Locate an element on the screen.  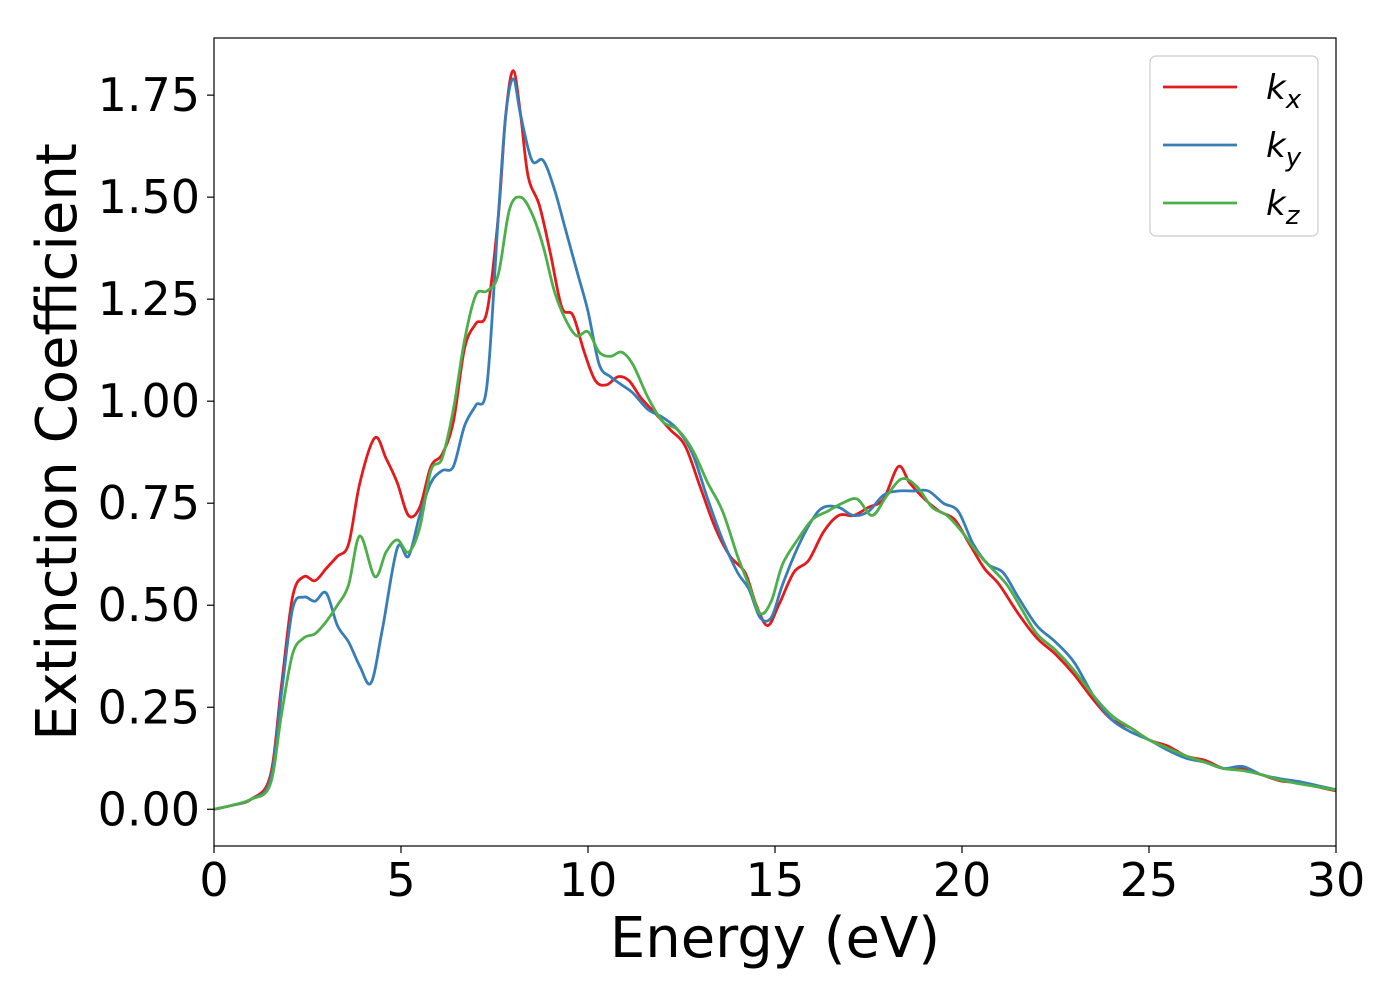
x-axis-ticks: 0 5 10 15 20 25 30 is located at coordinates (782, 876).